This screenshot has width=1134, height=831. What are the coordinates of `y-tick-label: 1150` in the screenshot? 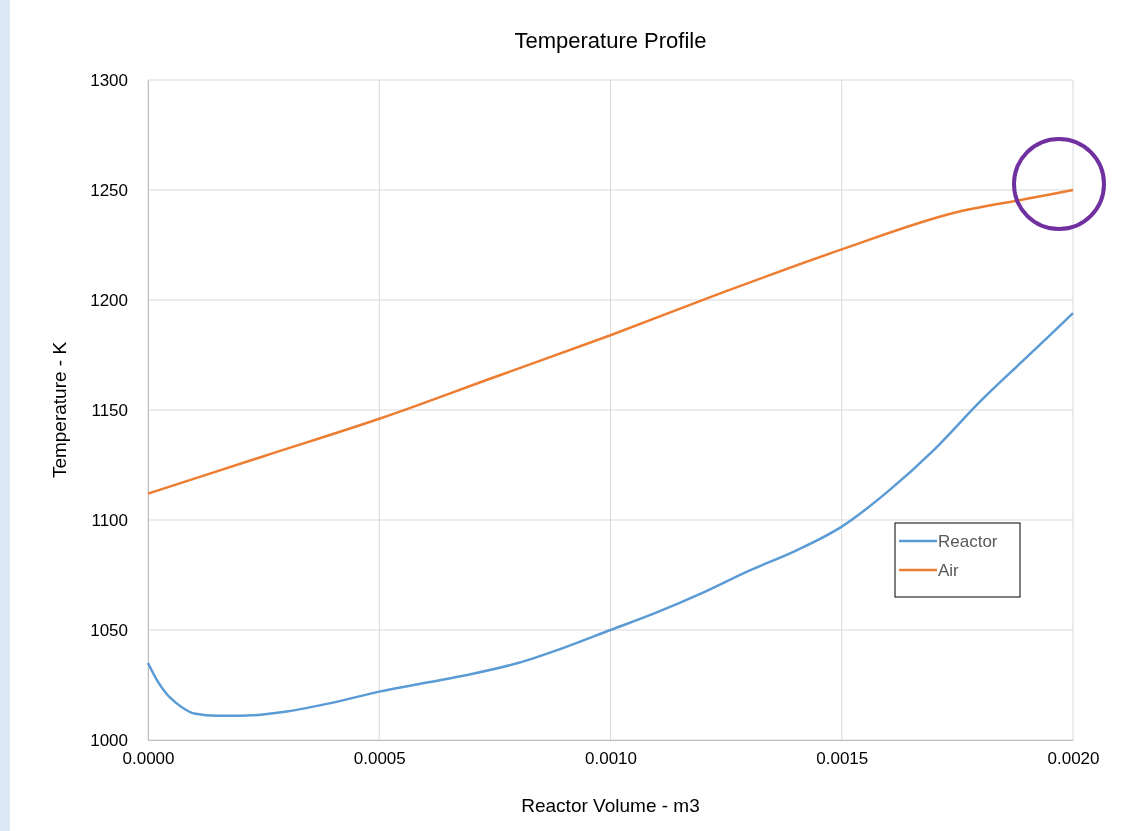 It's located at (109, 410).